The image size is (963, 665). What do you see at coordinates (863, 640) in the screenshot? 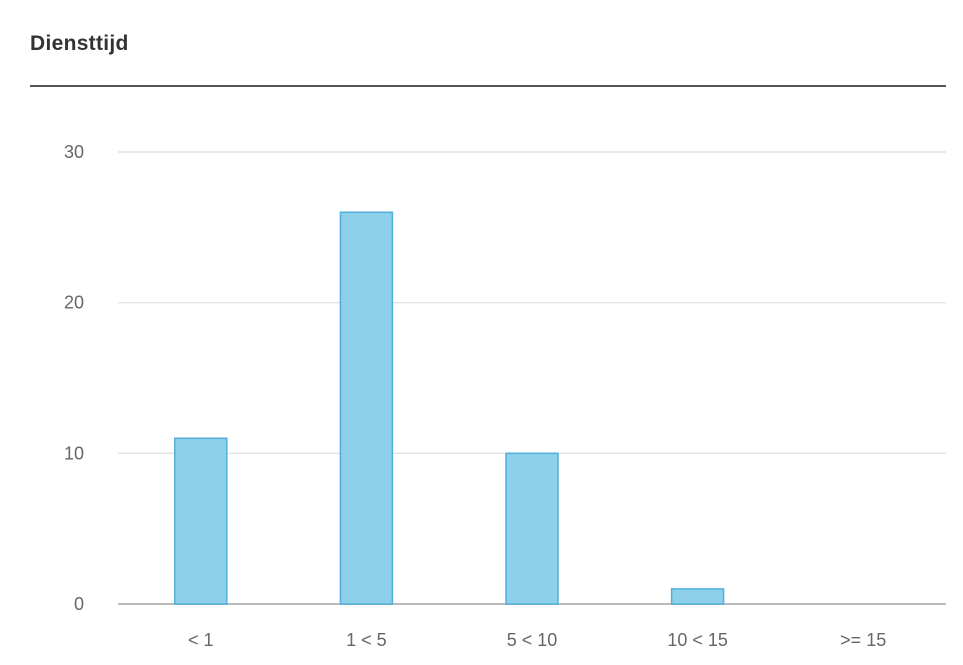
I see `x-tick-label: >= 15` at bounding box center [863, 640].